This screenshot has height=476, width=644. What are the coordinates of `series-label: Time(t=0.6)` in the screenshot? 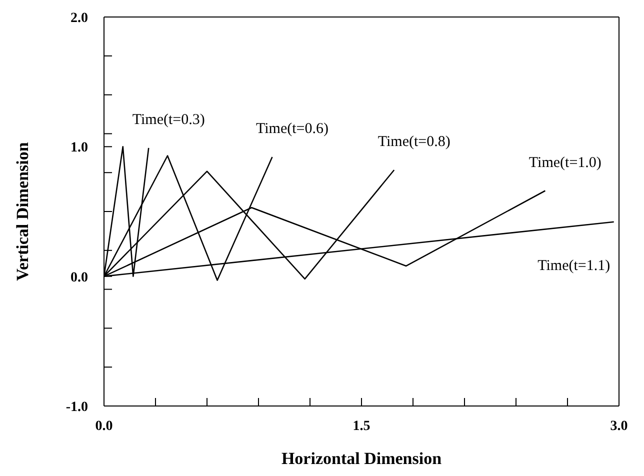 It's located at (292, 129).